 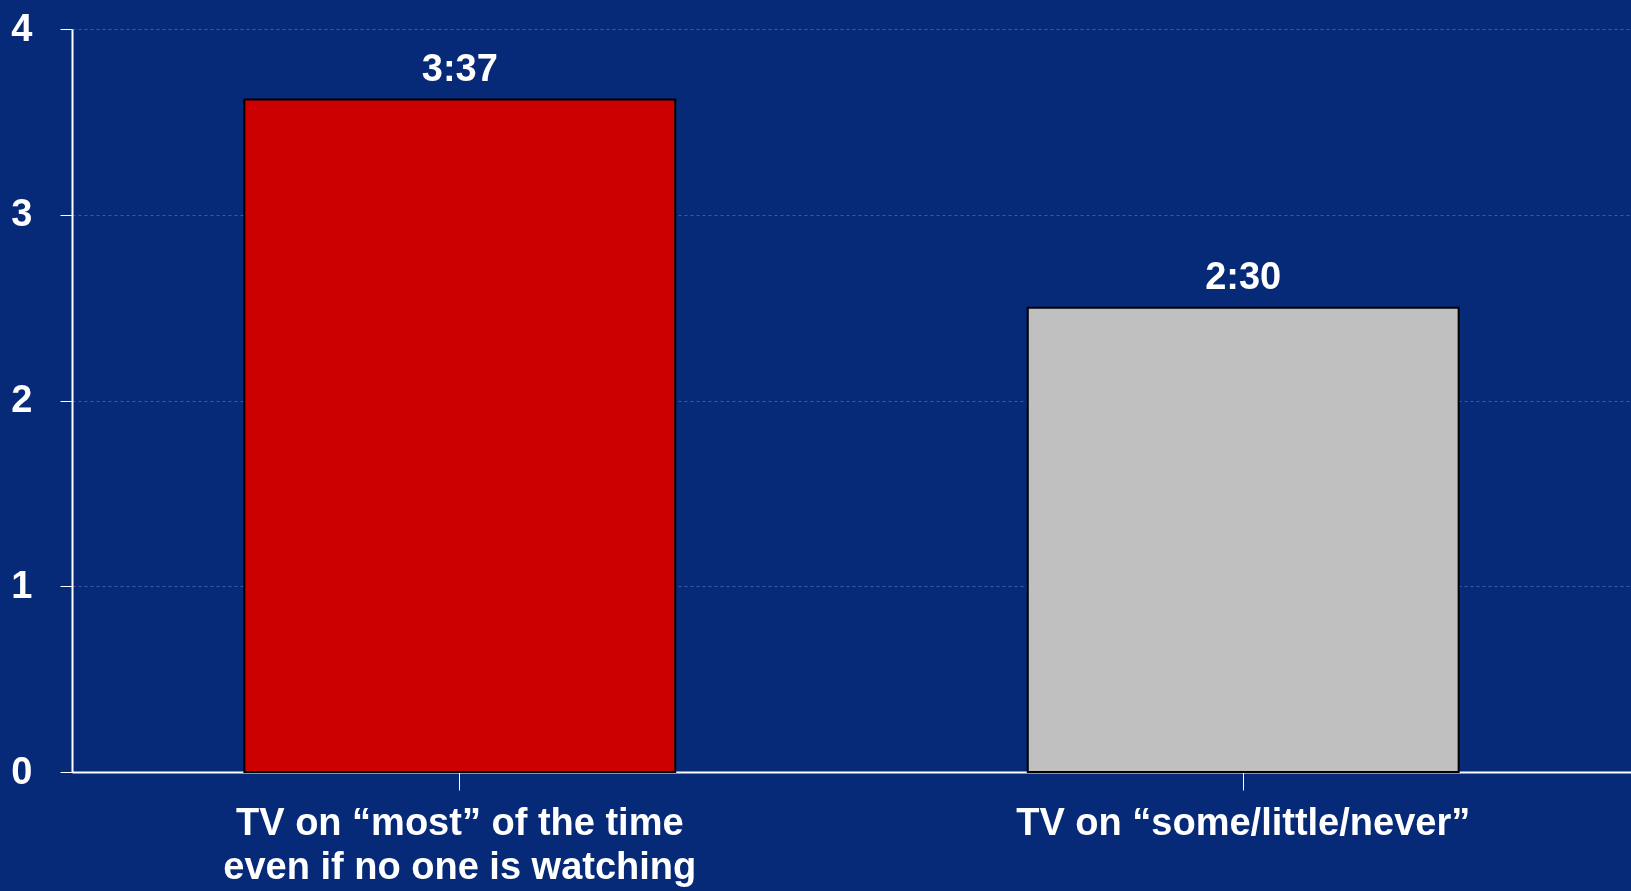 What do you see at coordinates (460, 843) in the screenshot?
I see `x-tick-label: TV on “most” of the time even if no one is watching` at bounding box center [460, 843].